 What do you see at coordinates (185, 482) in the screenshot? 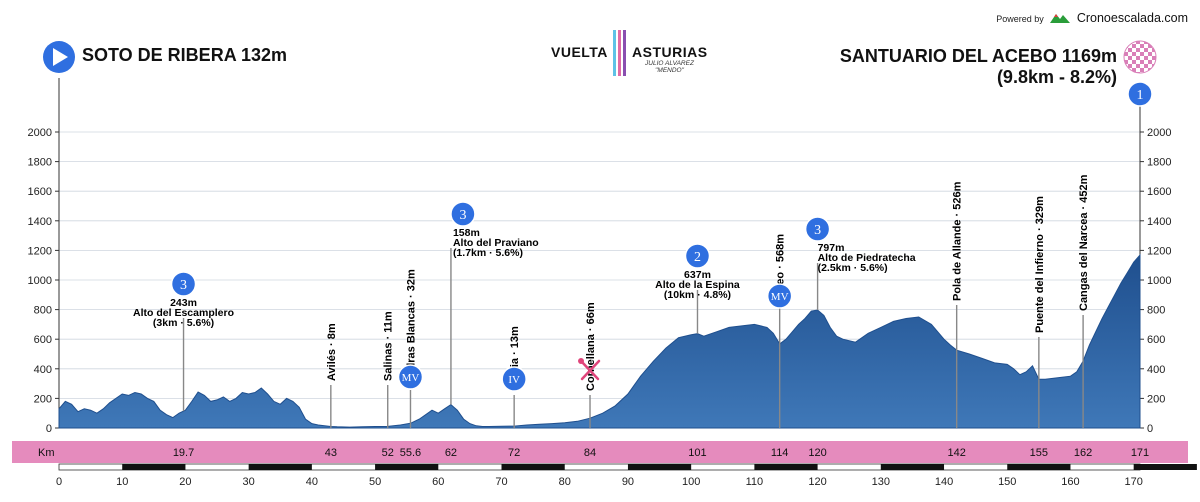
I see `x-tick-label: 20` at bounding box center [185, 482].